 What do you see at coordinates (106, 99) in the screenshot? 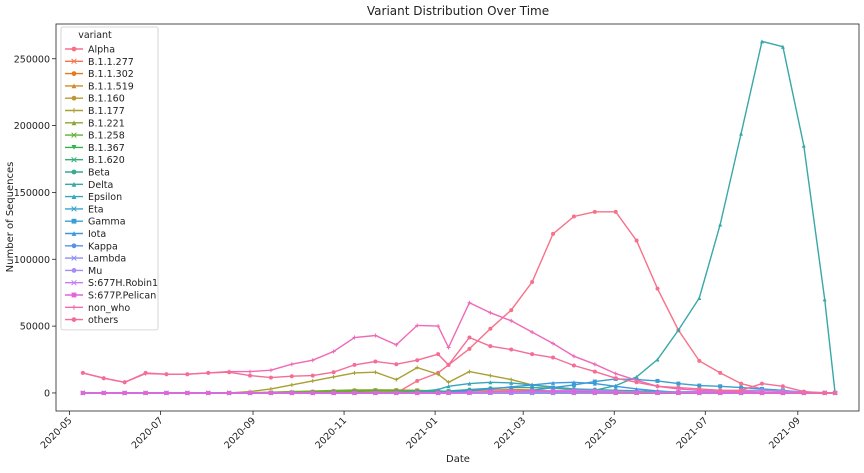
I see `legend-label: B.1.160` at bounding box center [106, 99].